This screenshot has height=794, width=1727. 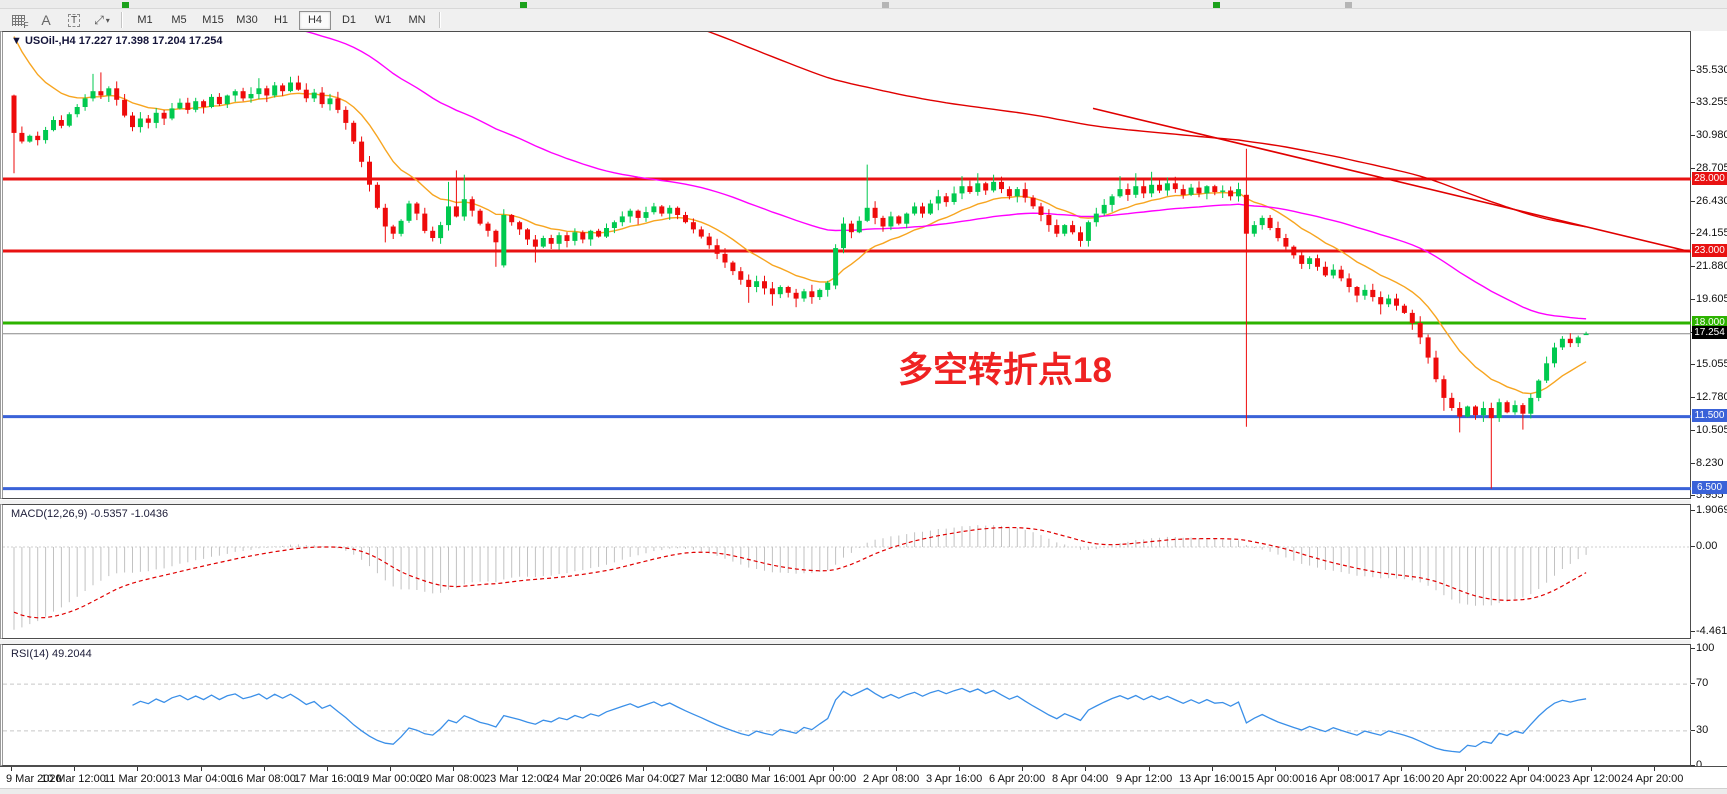 What do you see at coordinates (1711, 510) in the screenshot?
I see `macd-axis-label: 1.9069` at bounding box center [1711, 510].